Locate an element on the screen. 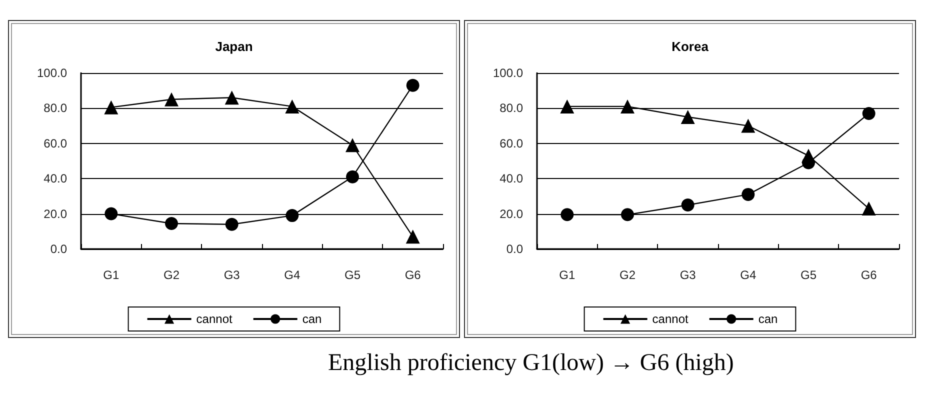  text: English proficiency G1(low) → G6 (high) is located at coordinates (531, 363).